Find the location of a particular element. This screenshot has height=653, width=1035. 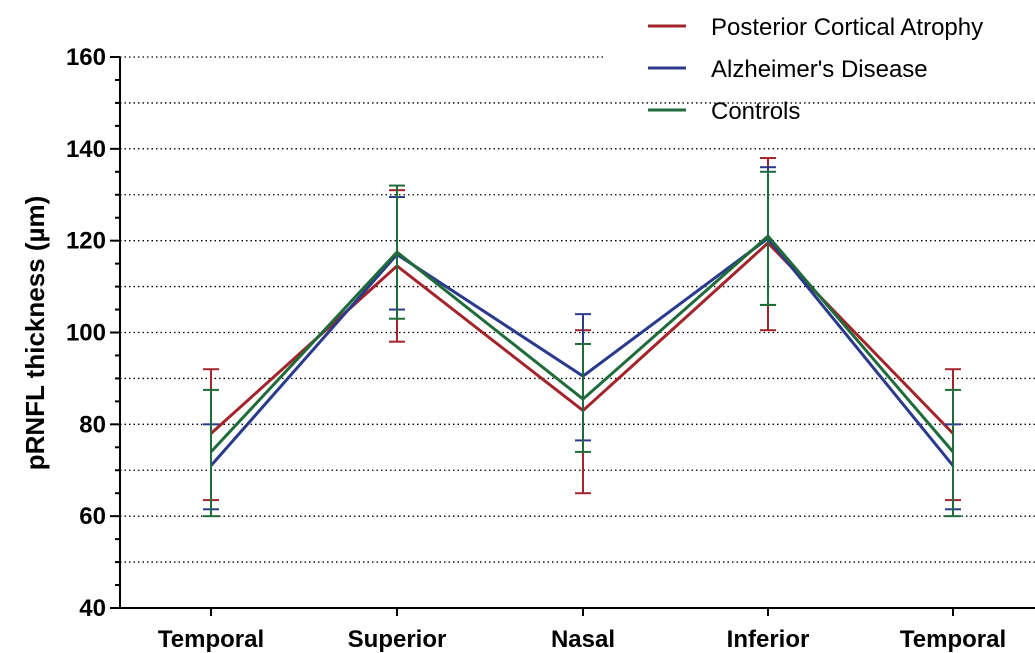

y-tick-label: 120 is located at coordinates (86, 241).